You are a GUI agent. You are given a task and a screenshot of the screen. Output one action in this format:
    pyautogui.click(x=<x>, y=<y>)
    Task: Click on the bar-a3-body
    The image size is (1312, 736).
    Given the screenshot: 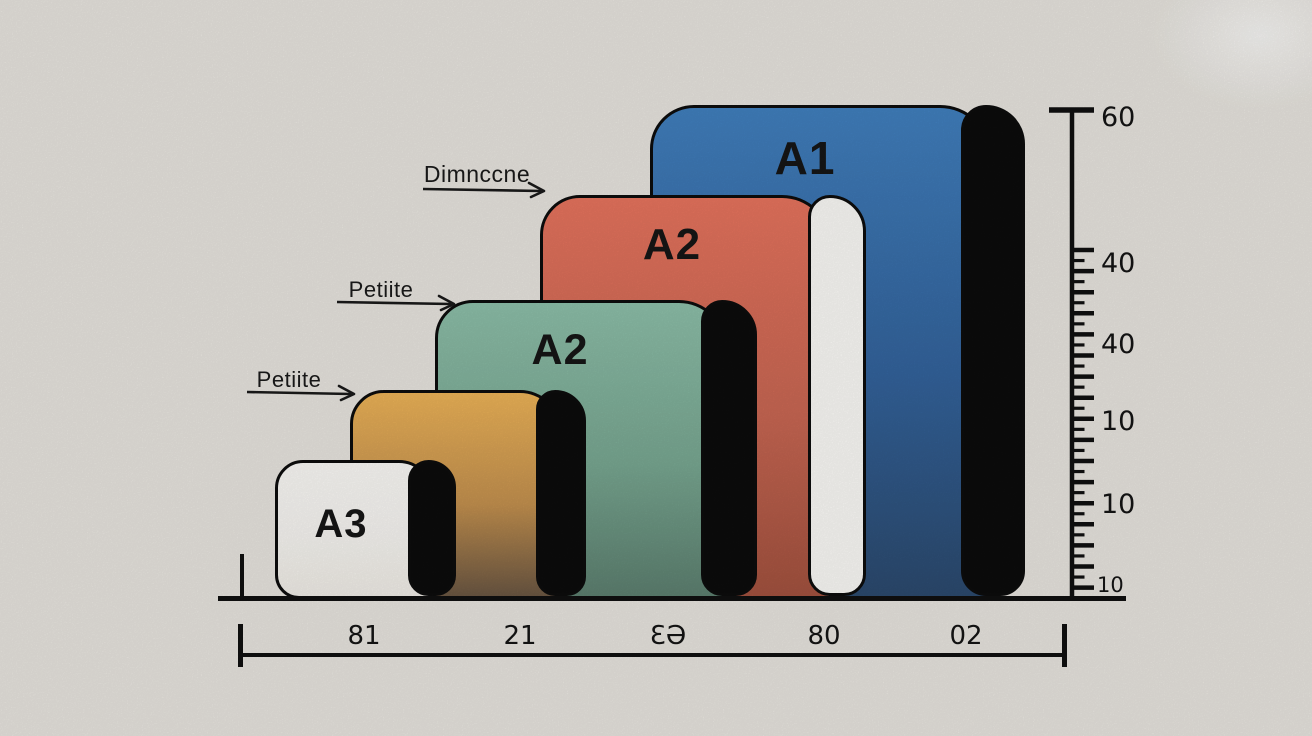 What is the action you would take?
    pyautogui.click(x=354, y=529)
    